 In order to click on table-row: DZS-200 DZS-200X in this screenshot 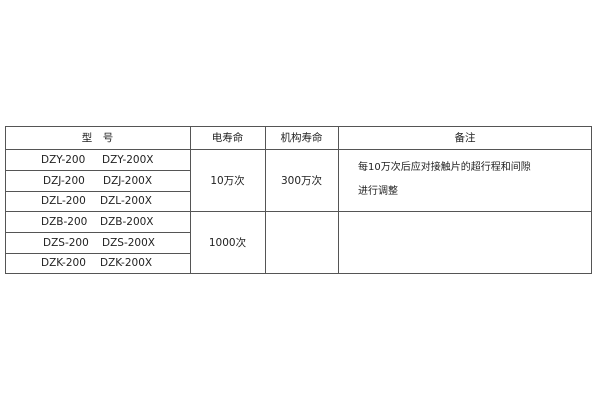, I will do `click(97, 242)`.